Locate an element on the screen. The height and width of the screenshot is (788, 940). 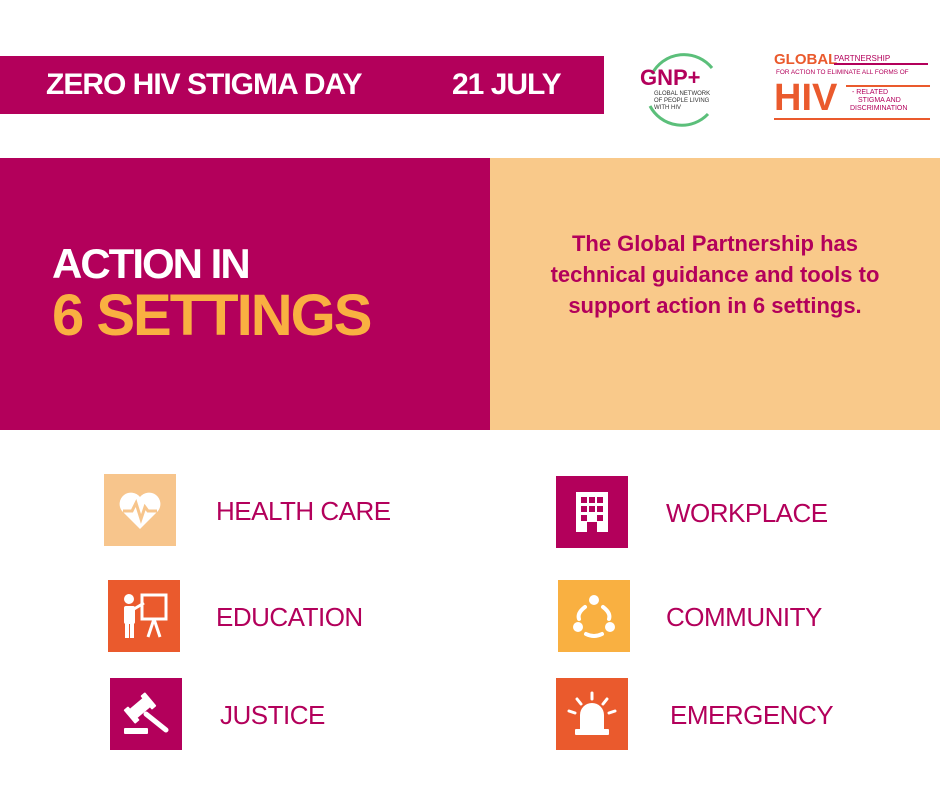
people-circle-icon is located at coordinates (594, 616).